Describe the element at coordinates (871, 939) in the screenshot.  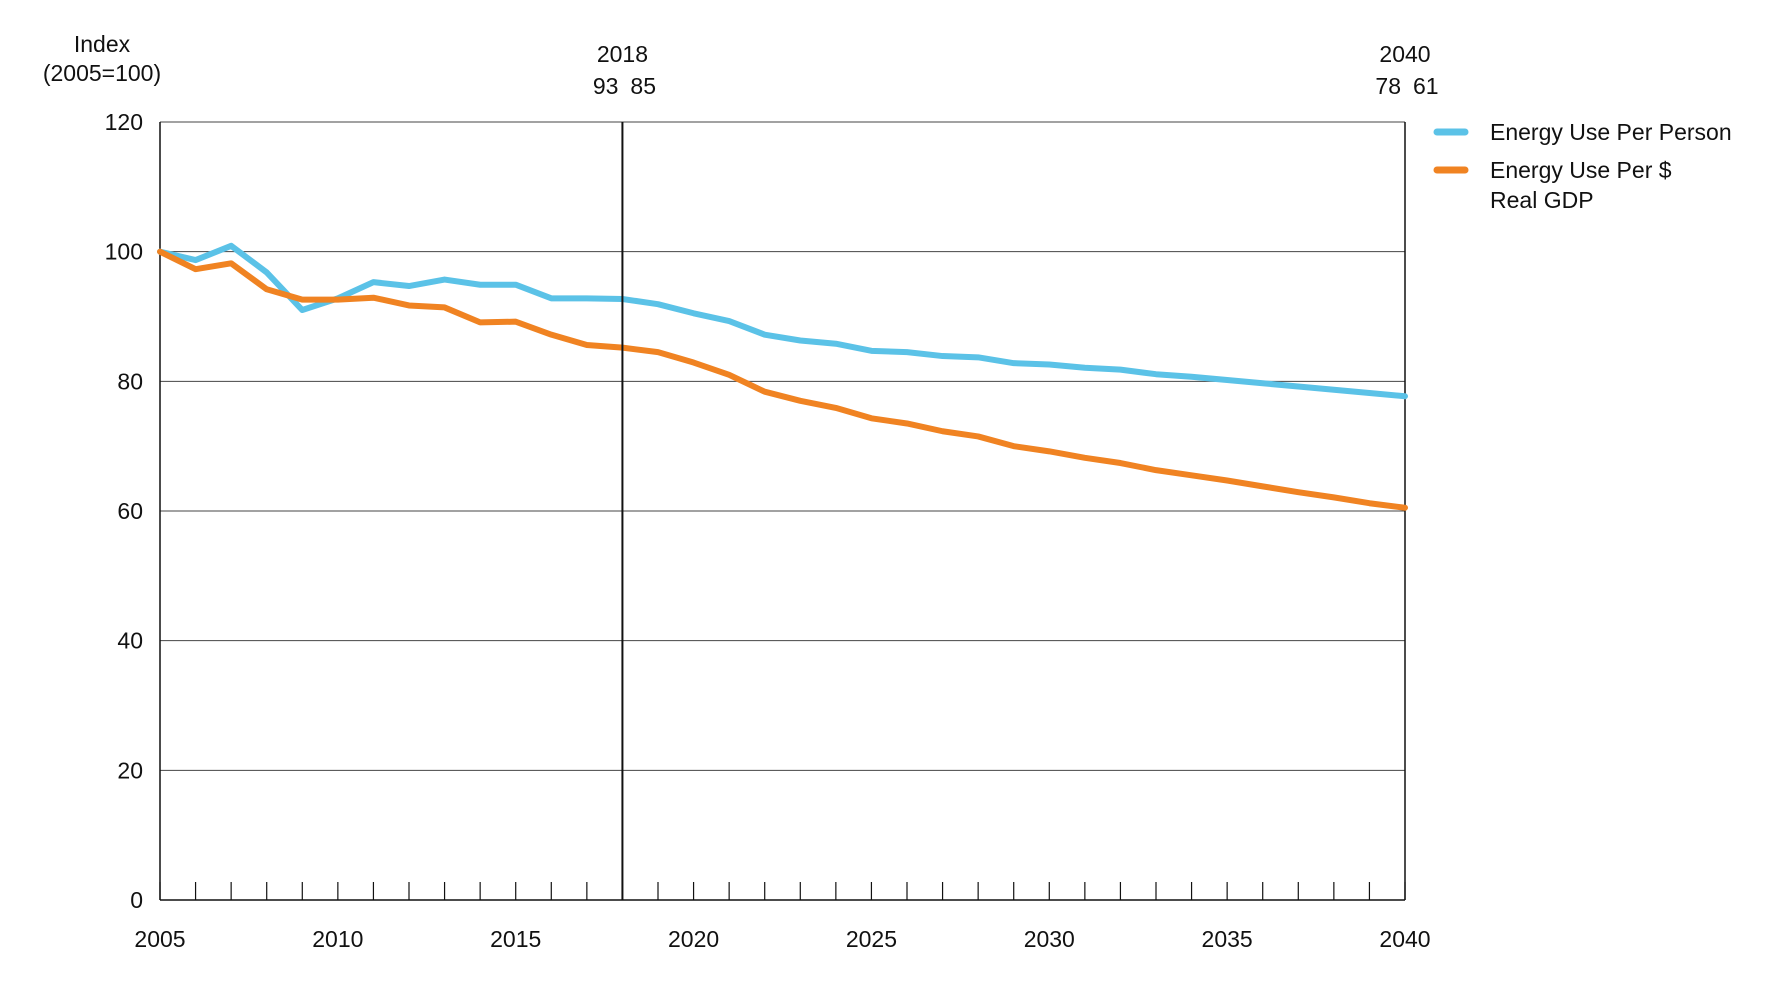
I see `x-tick-label: 2025` at that location.